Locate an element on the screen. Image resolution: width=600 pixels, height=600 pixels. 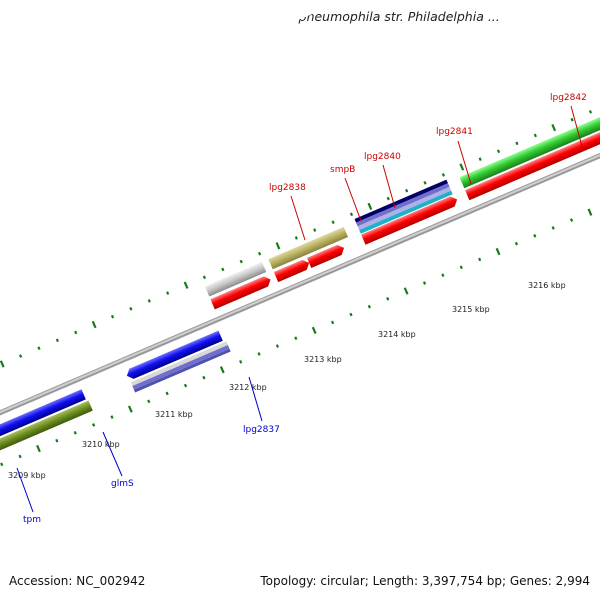
accession-label: Accession: NC_002942 is located at coordinates (77, 581).